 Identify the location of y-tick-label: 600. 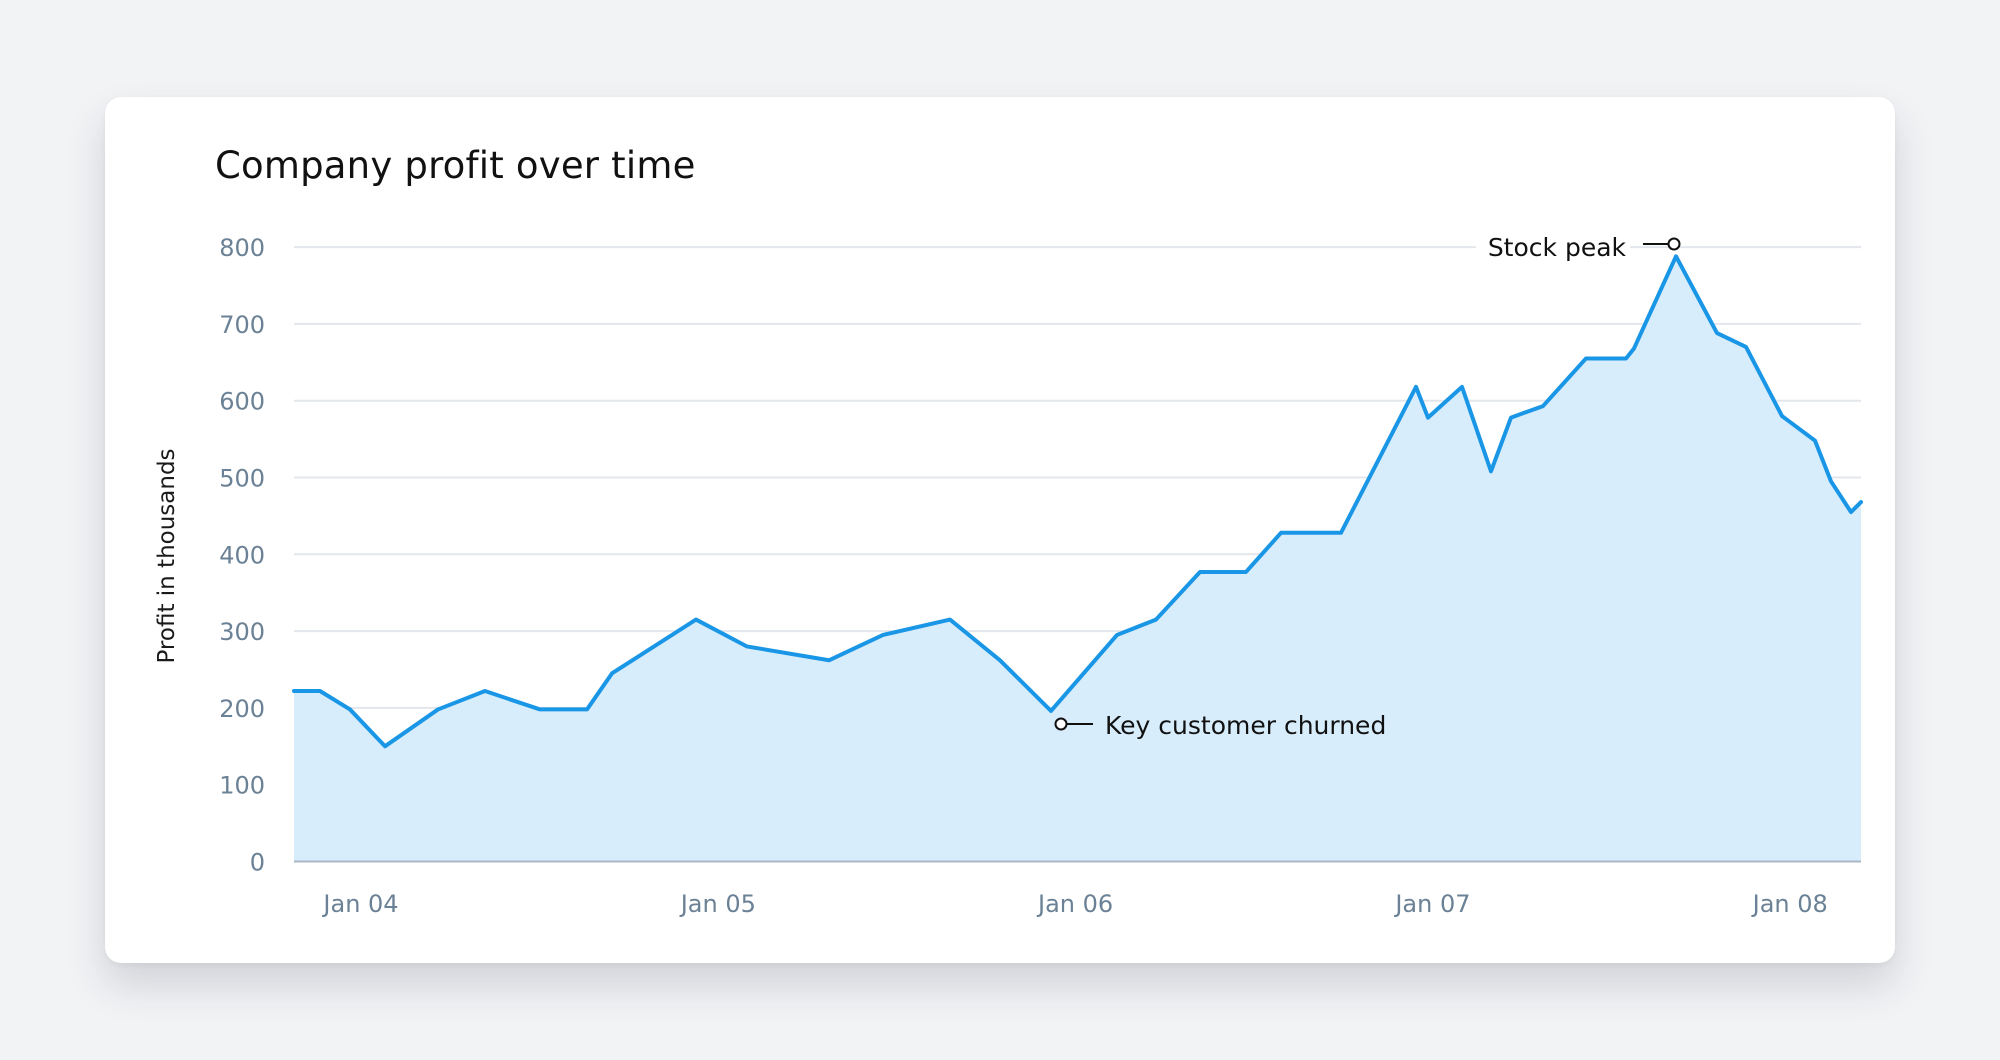
(242, 402).